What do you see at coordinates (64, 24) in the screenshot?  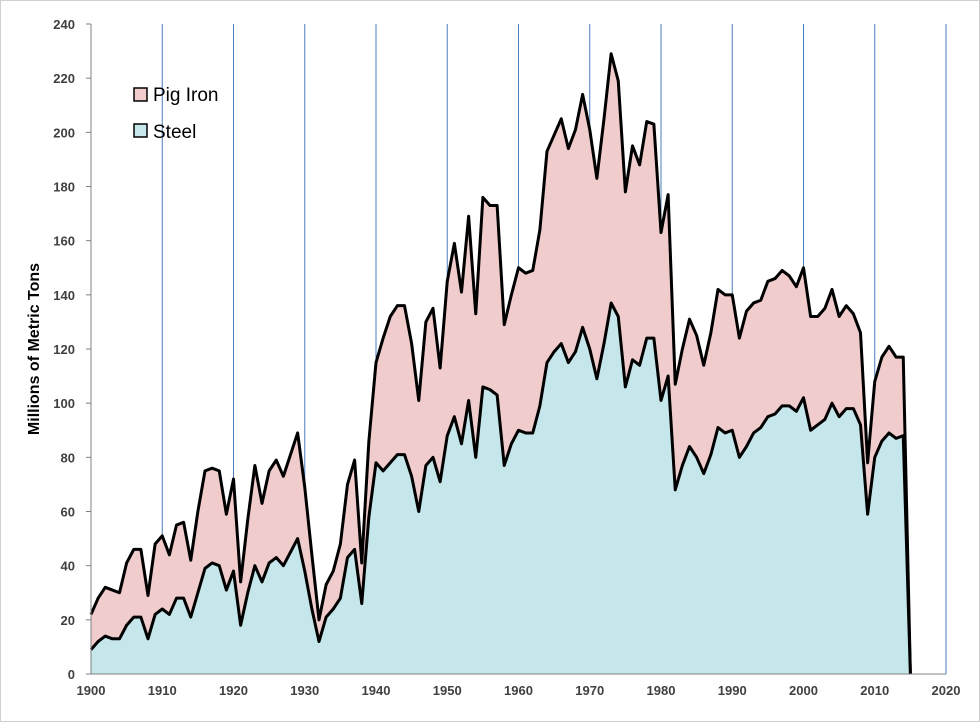 I see `y-tick-label-240: 240` at bounding box center [64, 24].